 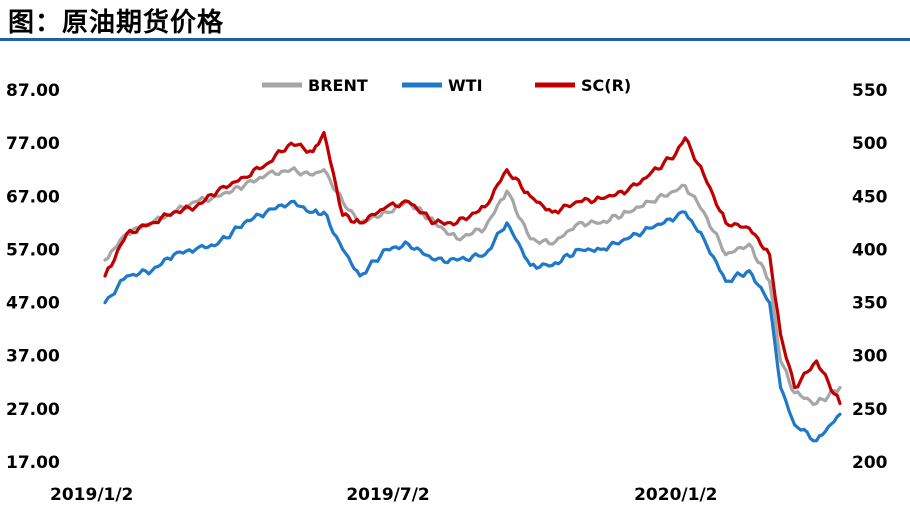 What do you see at coordinates (465, 85) in the screenshot?
I see `legend-label: WTI` at bounding box center [465, 85].